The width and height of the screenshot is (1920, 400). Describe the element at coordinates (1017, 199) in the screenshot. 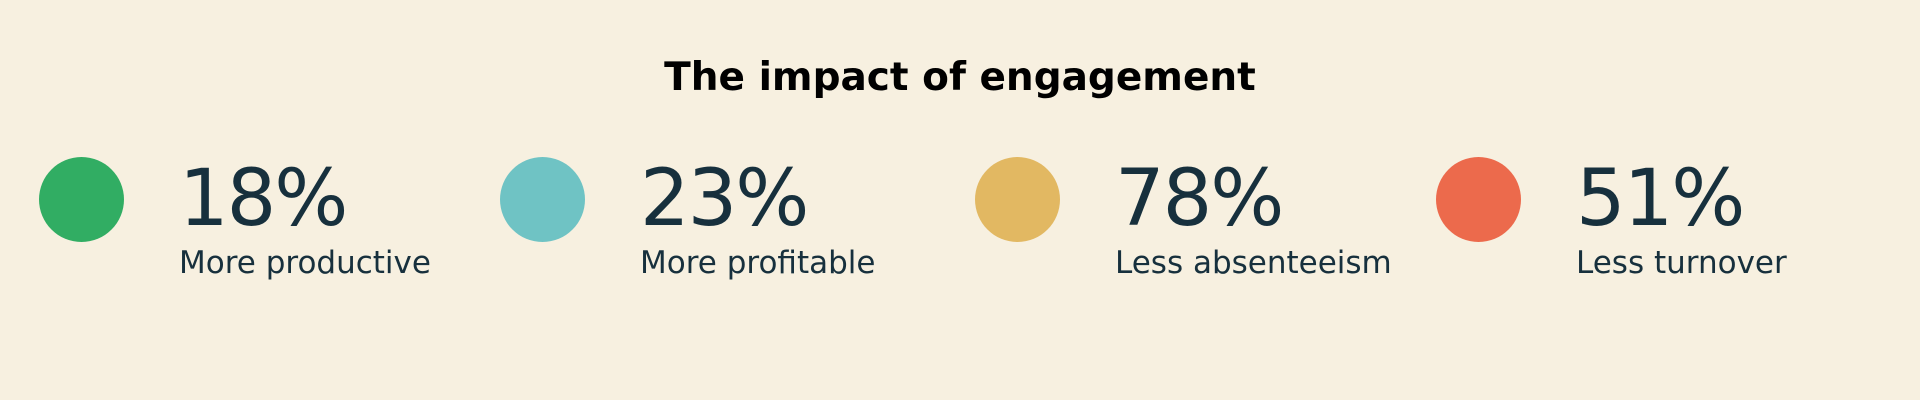

I see `yellow-dot-icon` at that location.